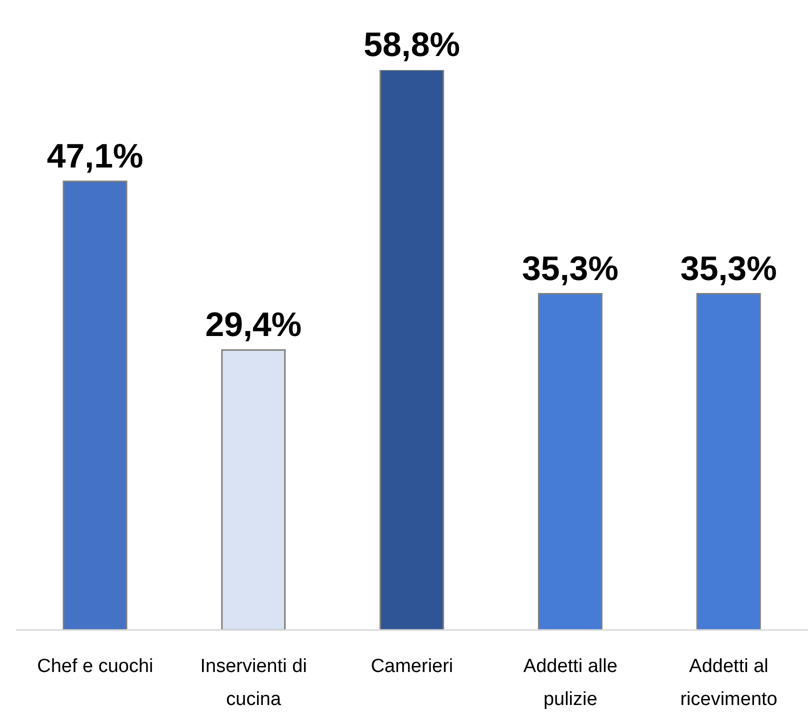 This screenshot has width=810, height=721. I want to click on data-label: 47,1%, so click(95, 156).